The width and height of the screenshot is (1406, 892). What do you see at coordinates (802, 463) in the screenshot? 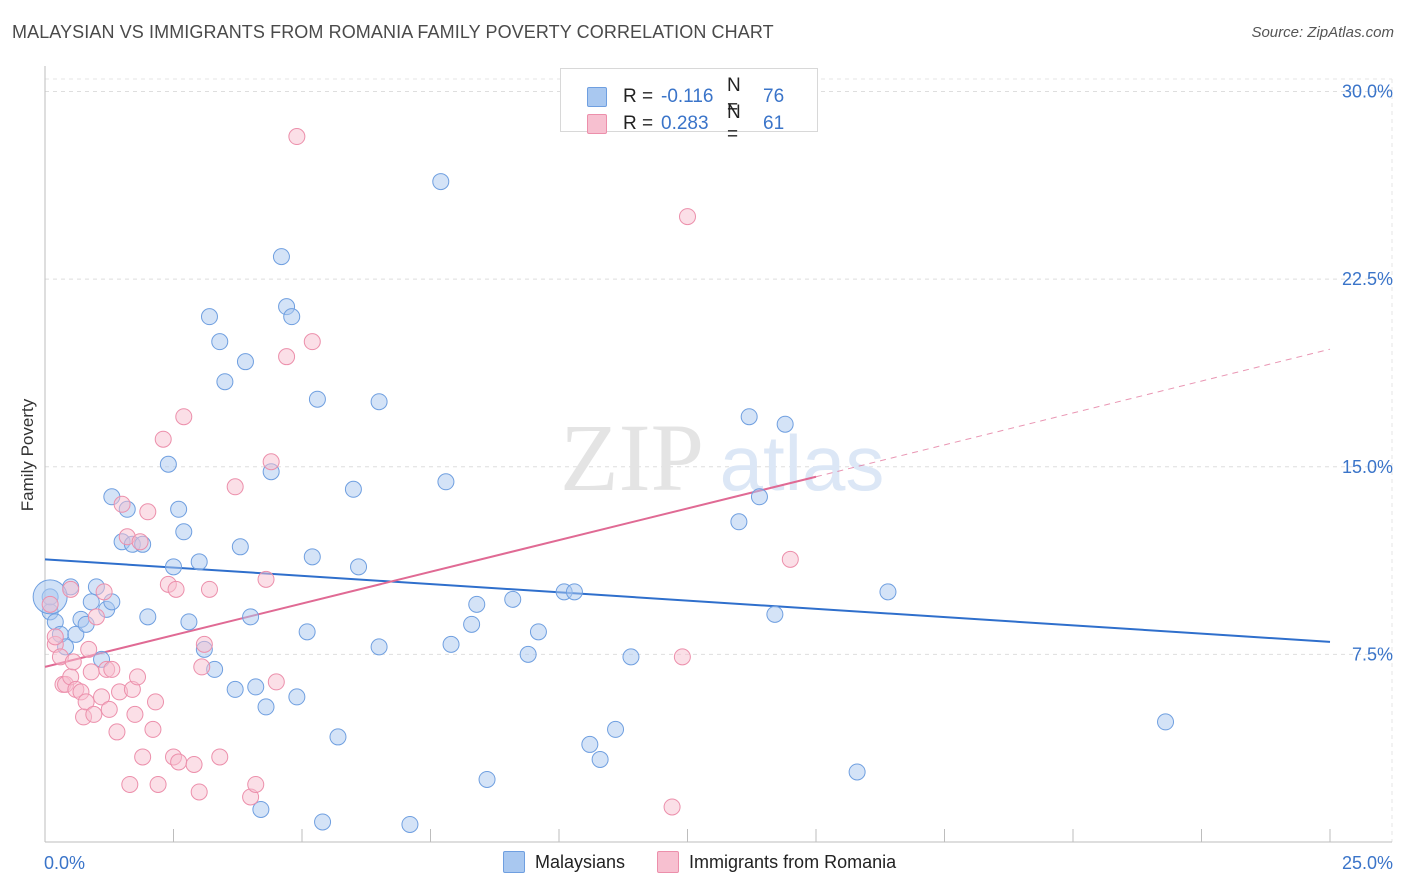
I see `watermark-atlas: atlas` at bounding box center [802, 463].